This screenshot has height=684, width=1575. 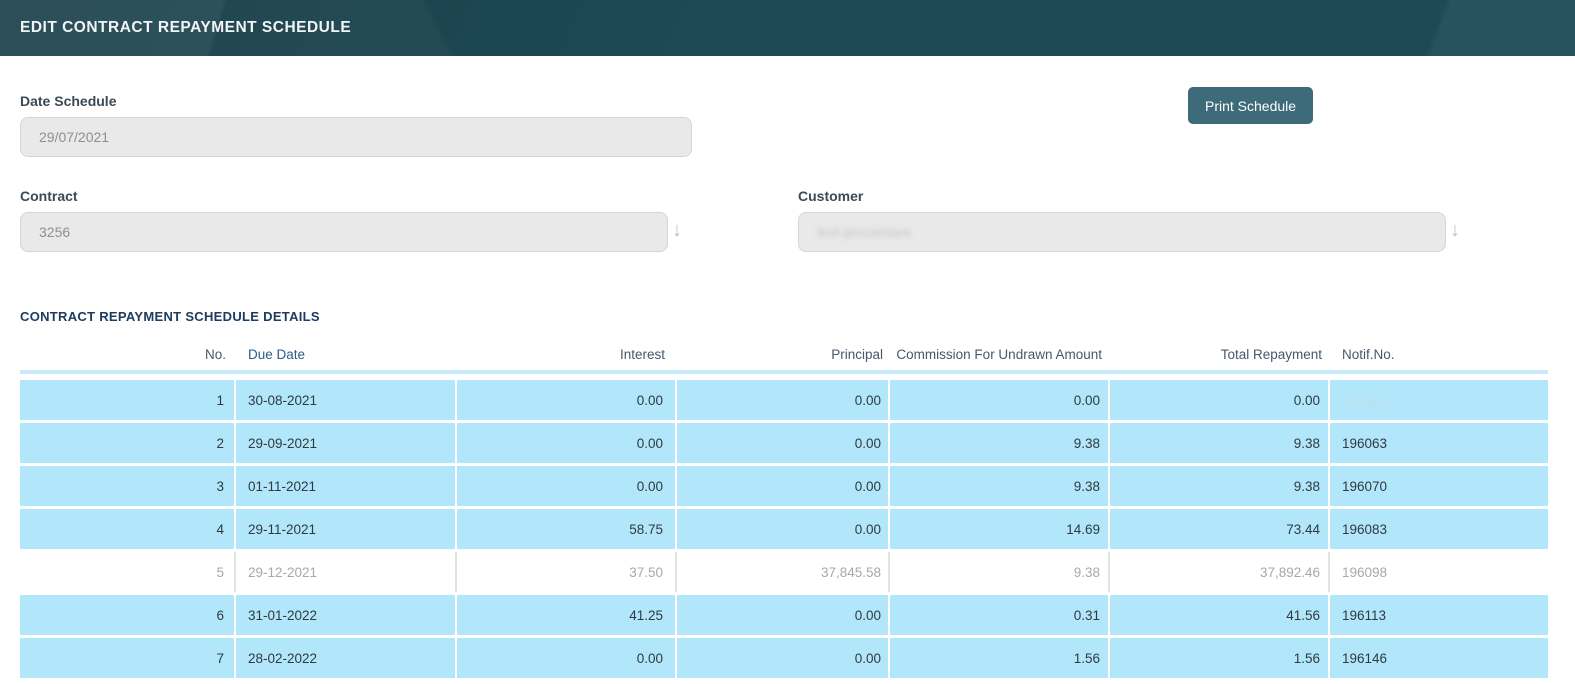 I want to click on customer-dropdown-arrow-icon: ↓, so click(x=1455, y=230).